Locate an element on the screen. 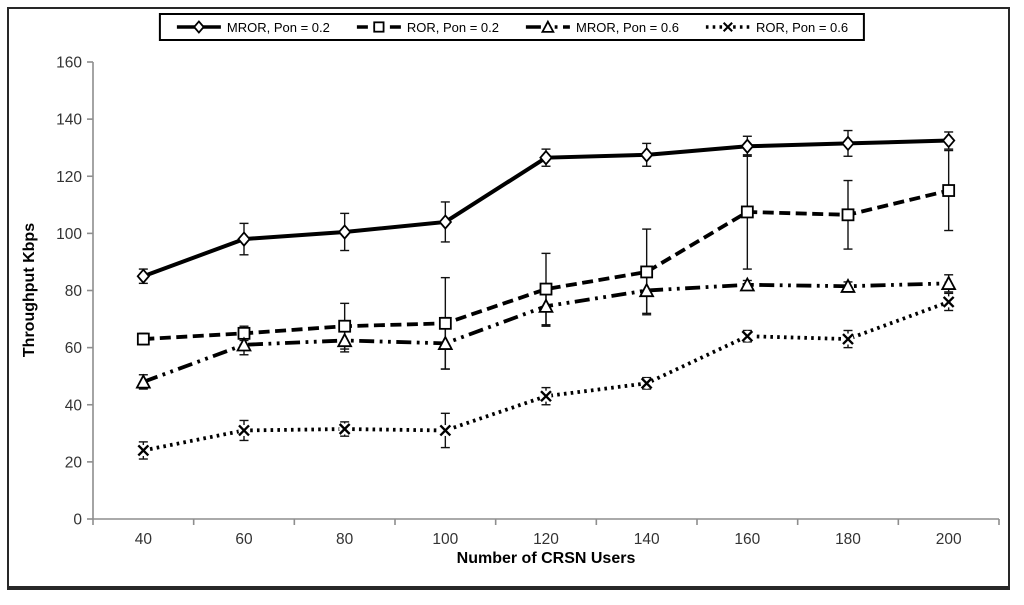 The image size is (1024, 605). y-tick-label: 20 is located at coordinates (74, 462).